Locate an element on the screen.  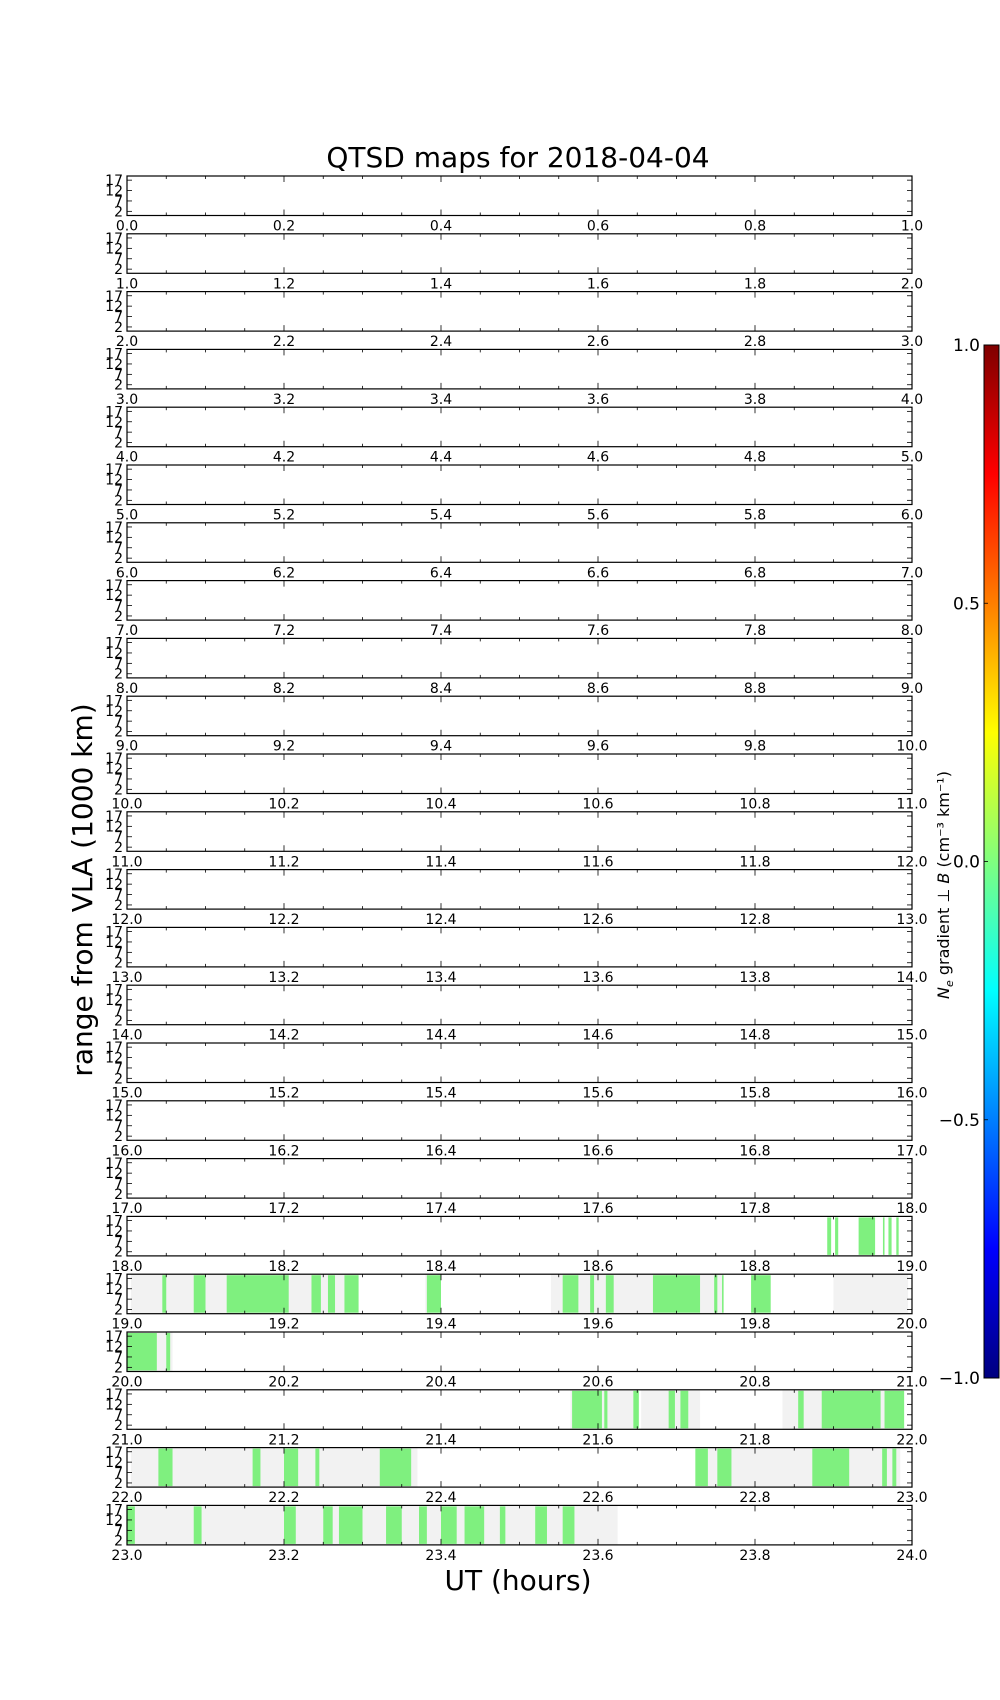
x-tick-label: 11.4 is located at coordinates (440, 862).